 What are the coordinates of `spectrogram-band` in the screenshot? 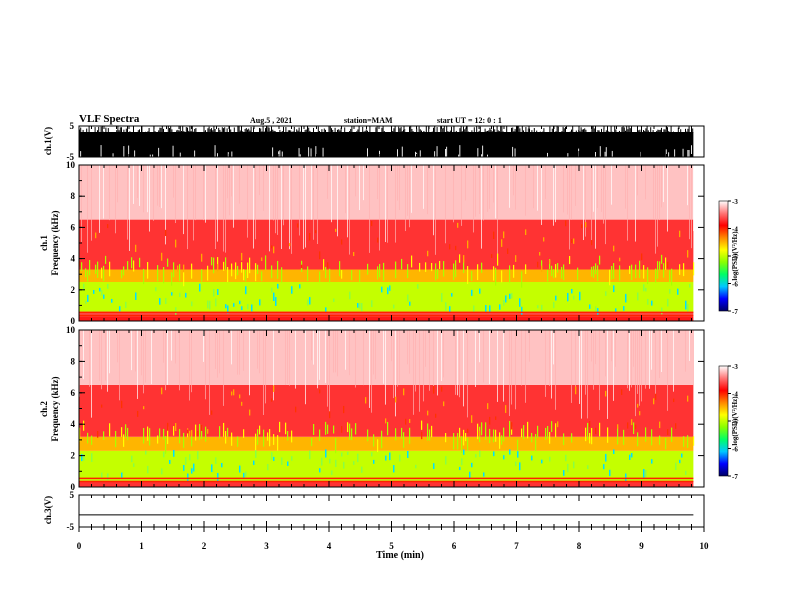 It's located at (386, 443).